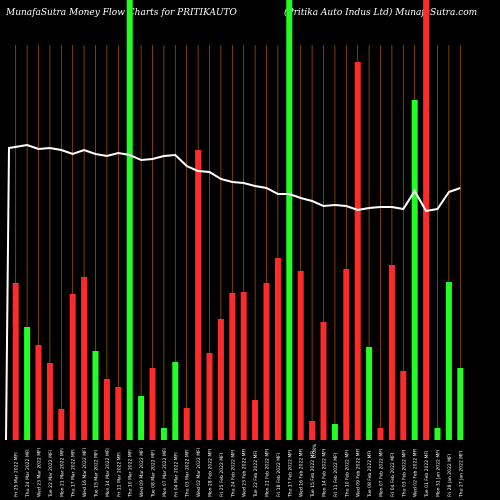  I want to click on x-tick-label: Tue 22 Mar 2022 MFI, so click(51, 474).